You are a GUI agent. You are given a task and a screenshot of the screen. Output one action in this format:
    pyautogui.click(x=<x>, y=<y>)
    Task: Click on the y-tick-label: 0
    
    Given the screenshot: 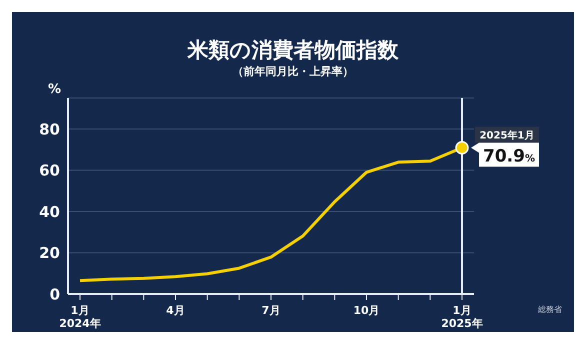 What is the action you would take?
    pyautogui.click(x=55, y=294)
    